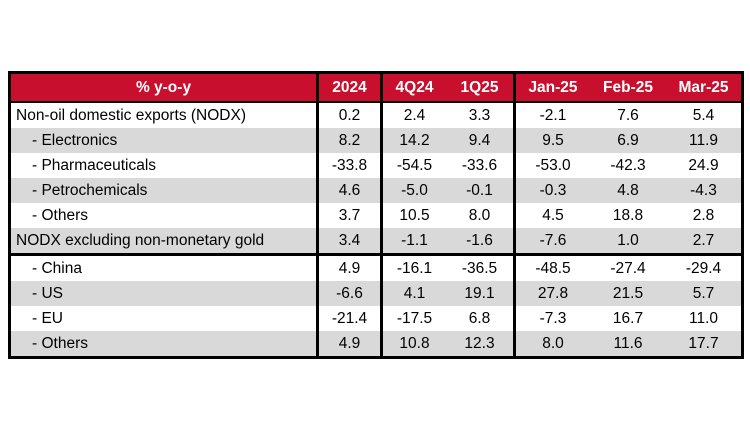 Image resolution: width=750 pixels, height=430 pixels. Describe the element at coordinates (703, 293) in the screenshot. I see `value-cell: 5.7` at that location.